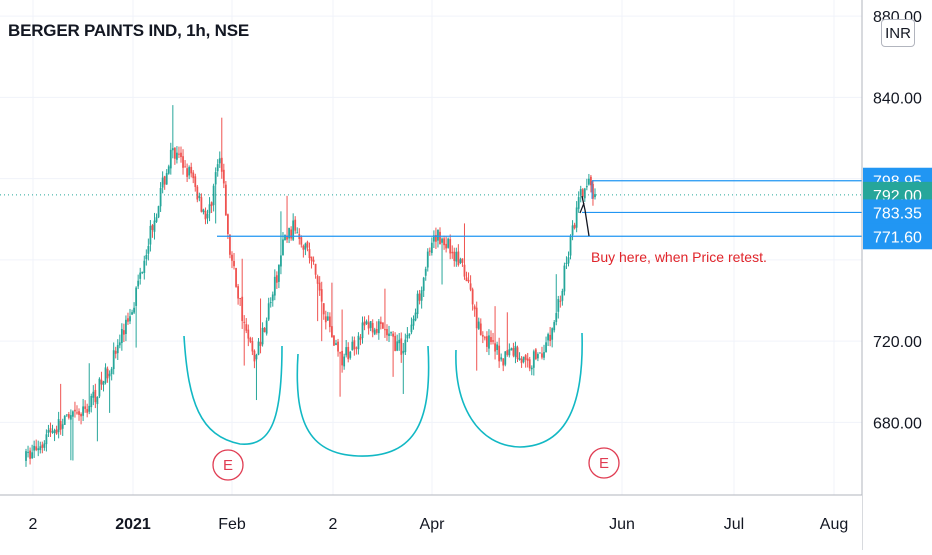 Image resolution: width=932 pixels, height=555 pixels. I want to click on x-tick-label: Apr, so click(433, 524).